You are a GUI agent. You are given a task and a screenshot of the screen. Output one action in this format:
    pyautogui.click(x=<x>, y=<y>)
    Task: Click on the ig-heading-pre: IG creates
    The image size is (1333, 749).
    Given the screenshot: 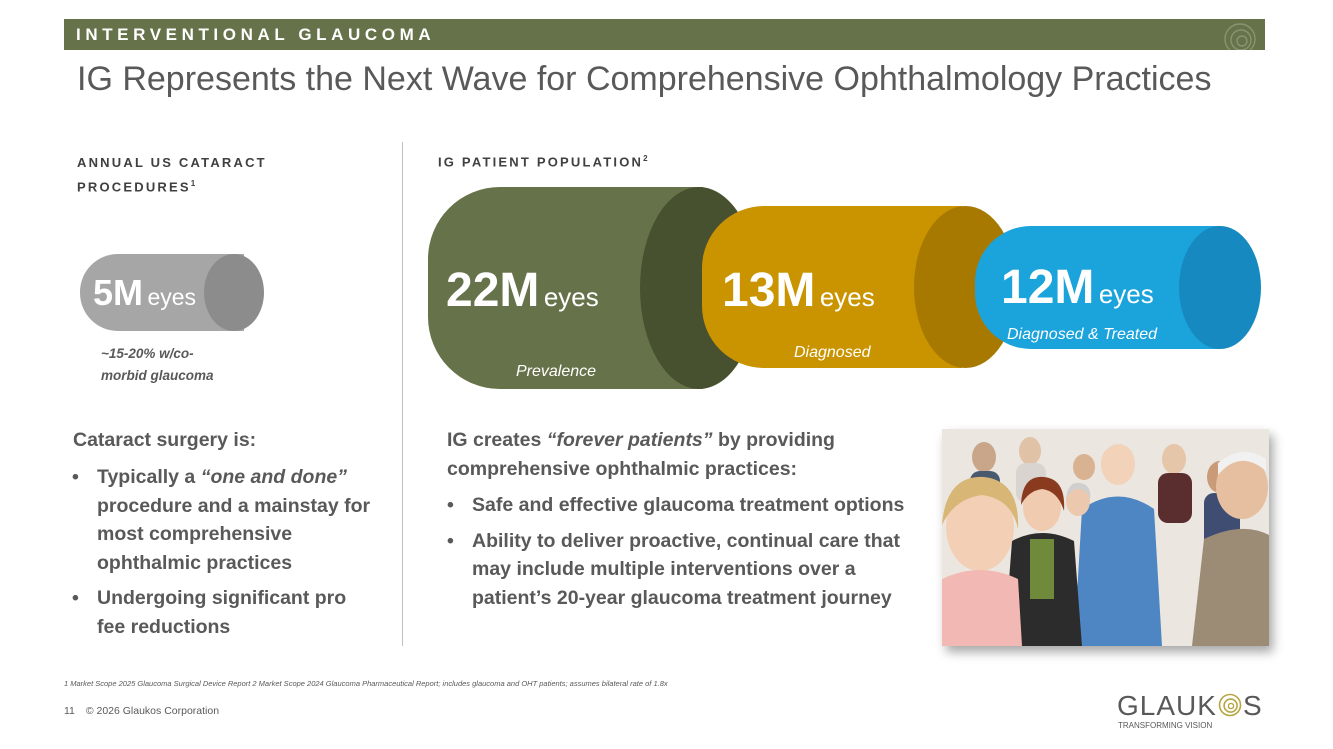 What is the action you would take?
    pyautogui.click(x=497, y=440)
    